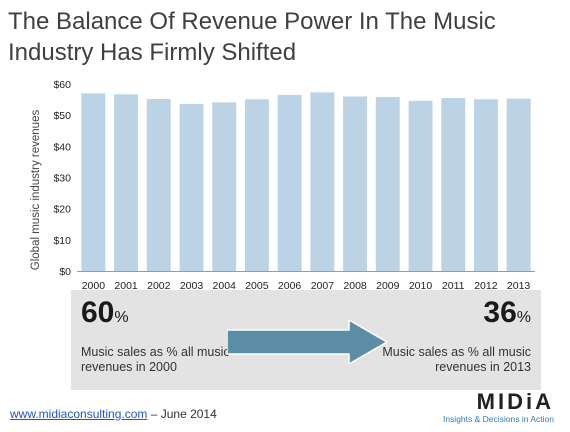  I want to click on stat-2000: 60%, so click(105, 313).